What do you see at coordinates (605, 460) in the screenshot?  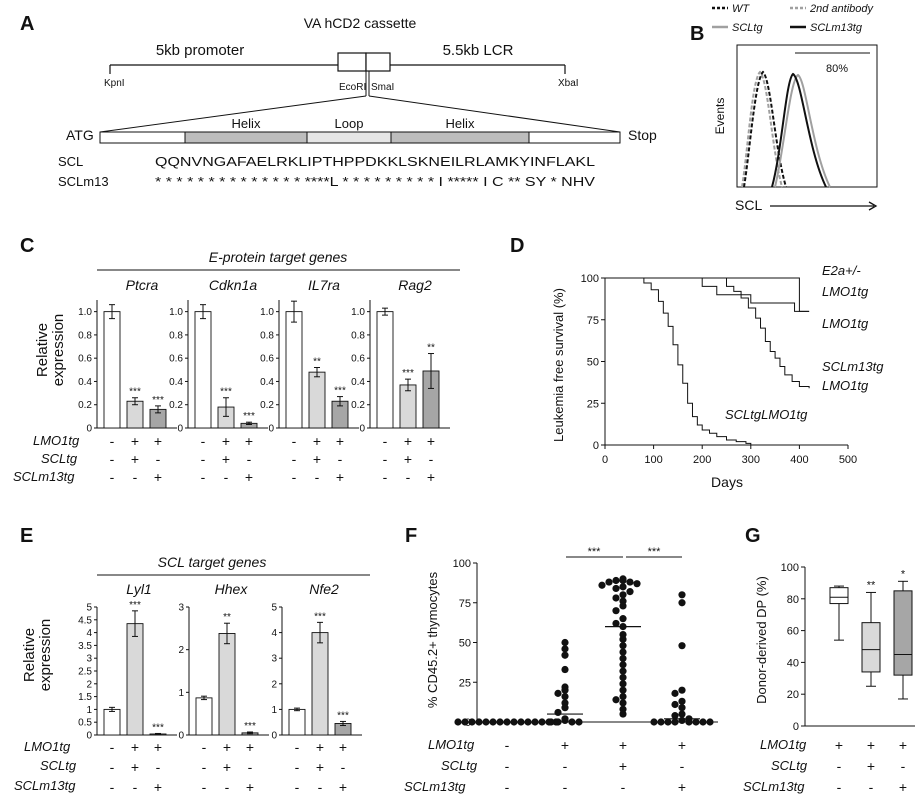 I see `d-xtick-label: 0` at bounding box center [605, 460].